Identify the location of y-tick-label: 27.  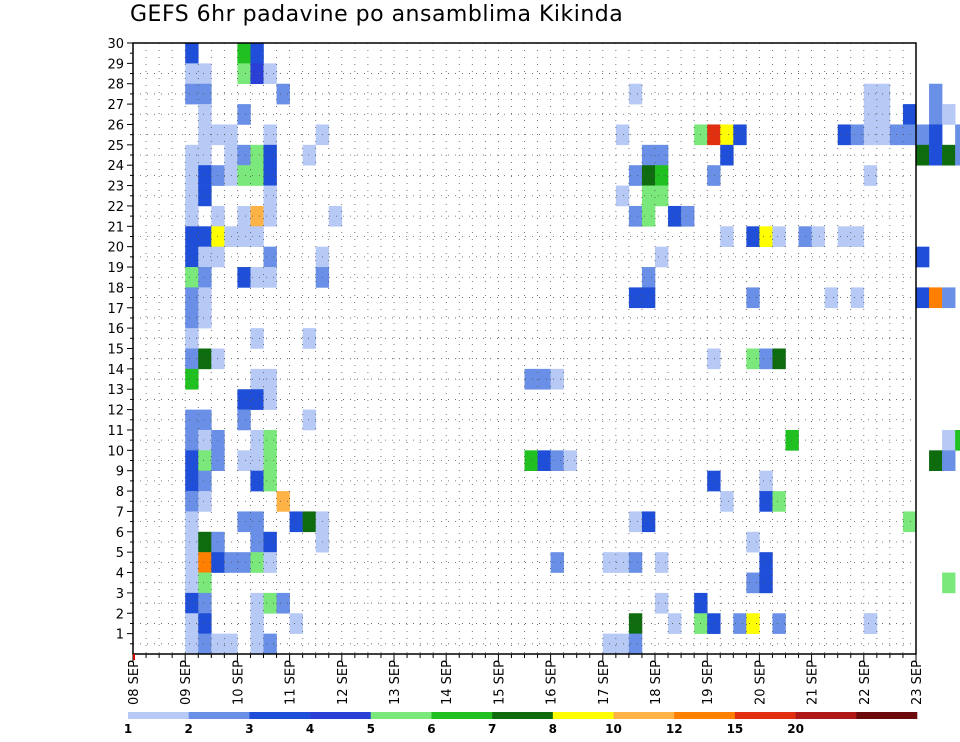
(115, 105).